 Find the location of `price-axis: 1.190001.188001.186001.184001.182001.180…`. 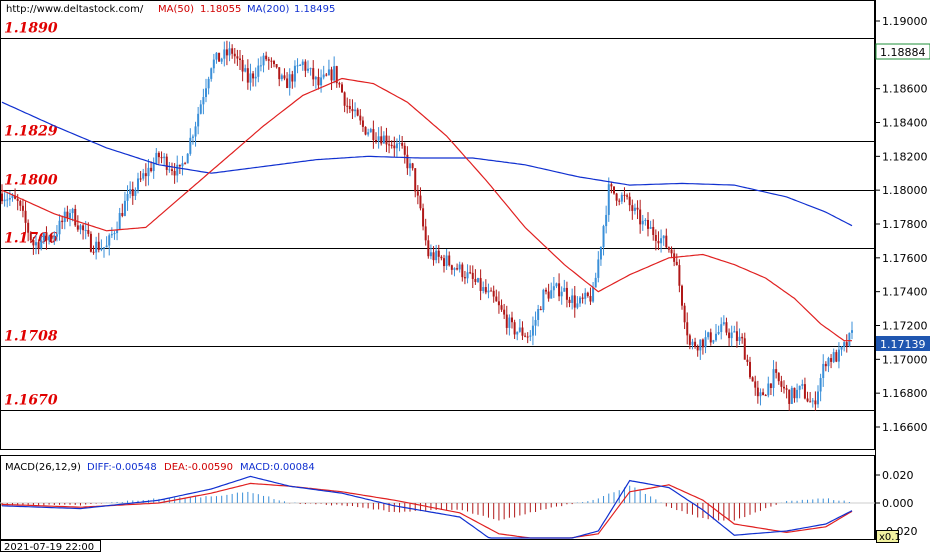

price-axis: 1.190001.188001.186001.184001.182001.180… is located at coordinates (901, 224).